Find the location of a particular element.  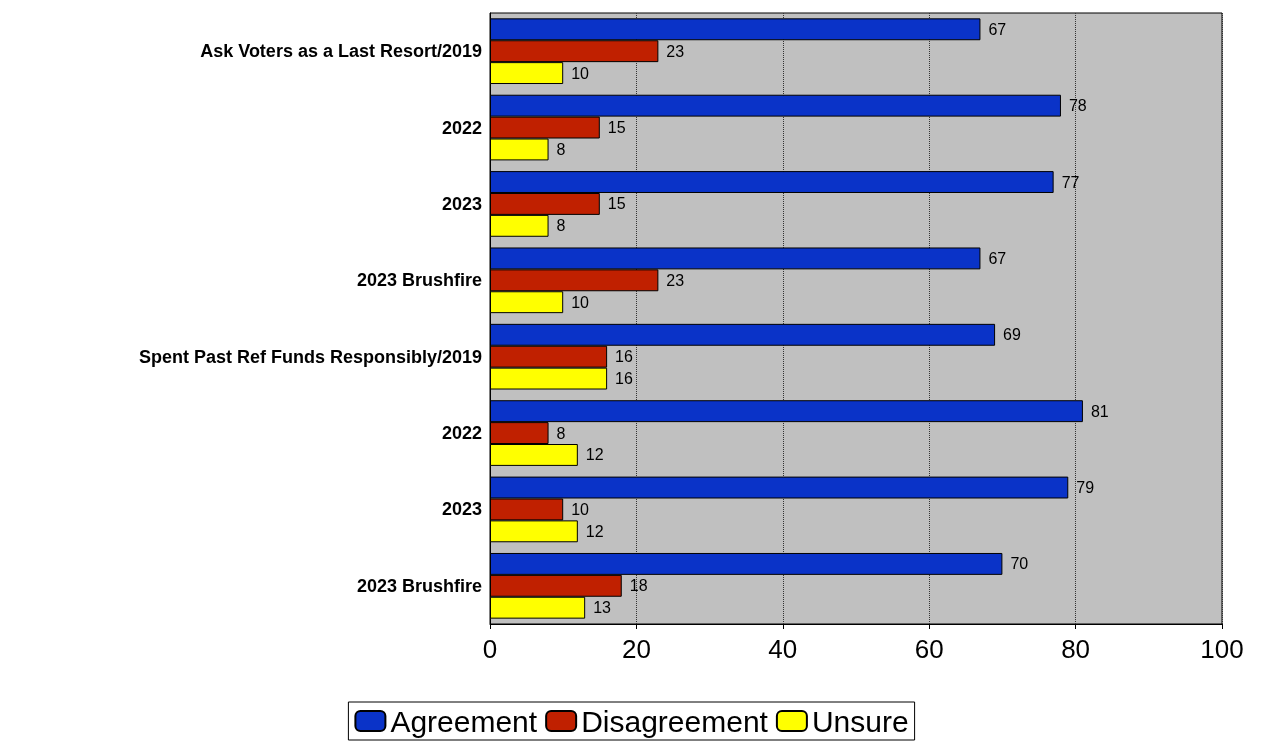

x-tick-label: 20 is located at coordinates (636, 649).